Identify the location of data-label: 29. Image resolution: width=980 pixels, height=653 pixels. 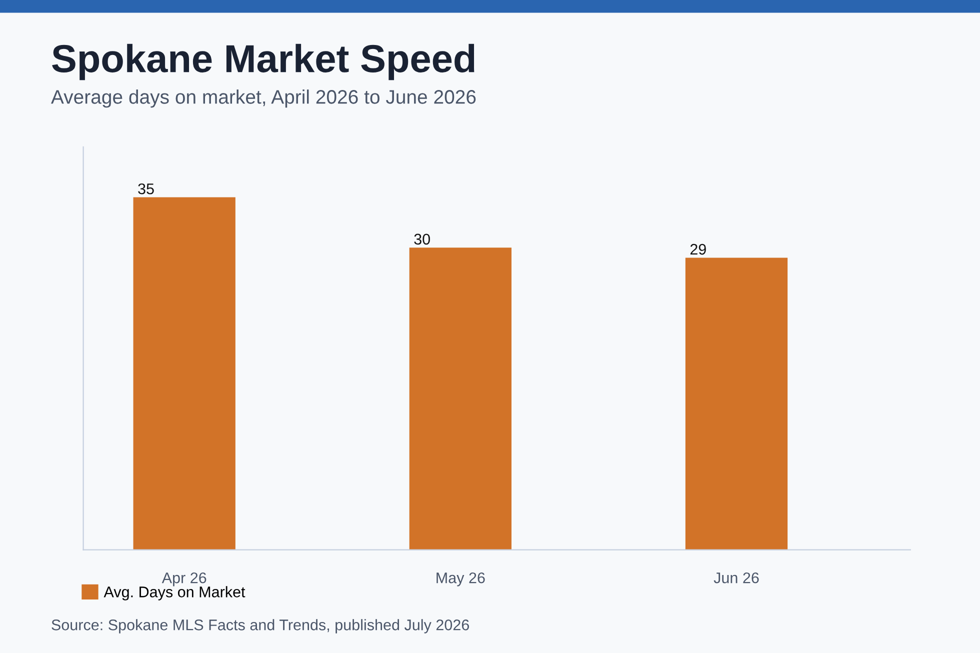
(698, 249).